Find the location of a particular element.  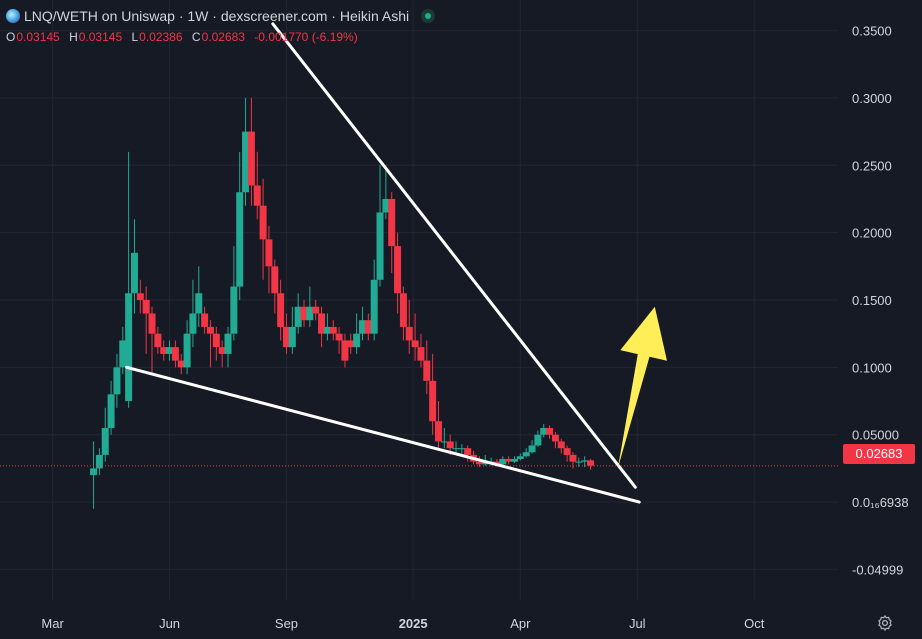

low-label: L is located at coordinates (135, 37).